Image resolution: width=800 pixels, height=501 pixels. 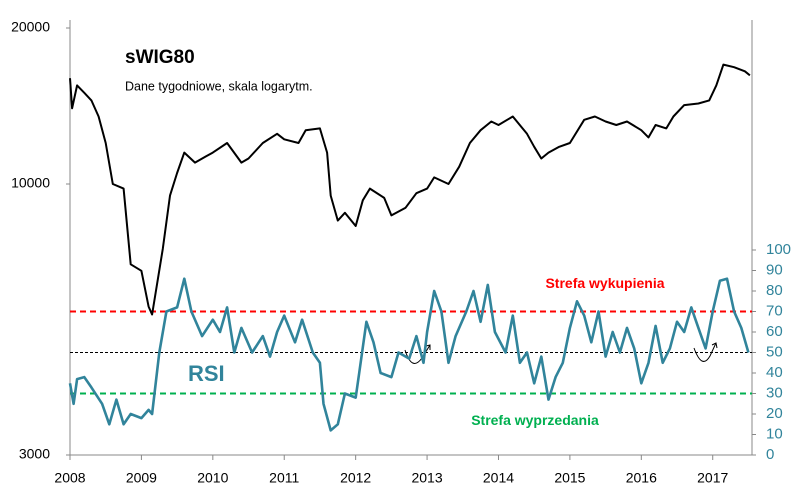 What do you see at coordinates (30, 27) in the screenshot?
I see `y-tick-label: 20000` at bounding box center [30, 27].